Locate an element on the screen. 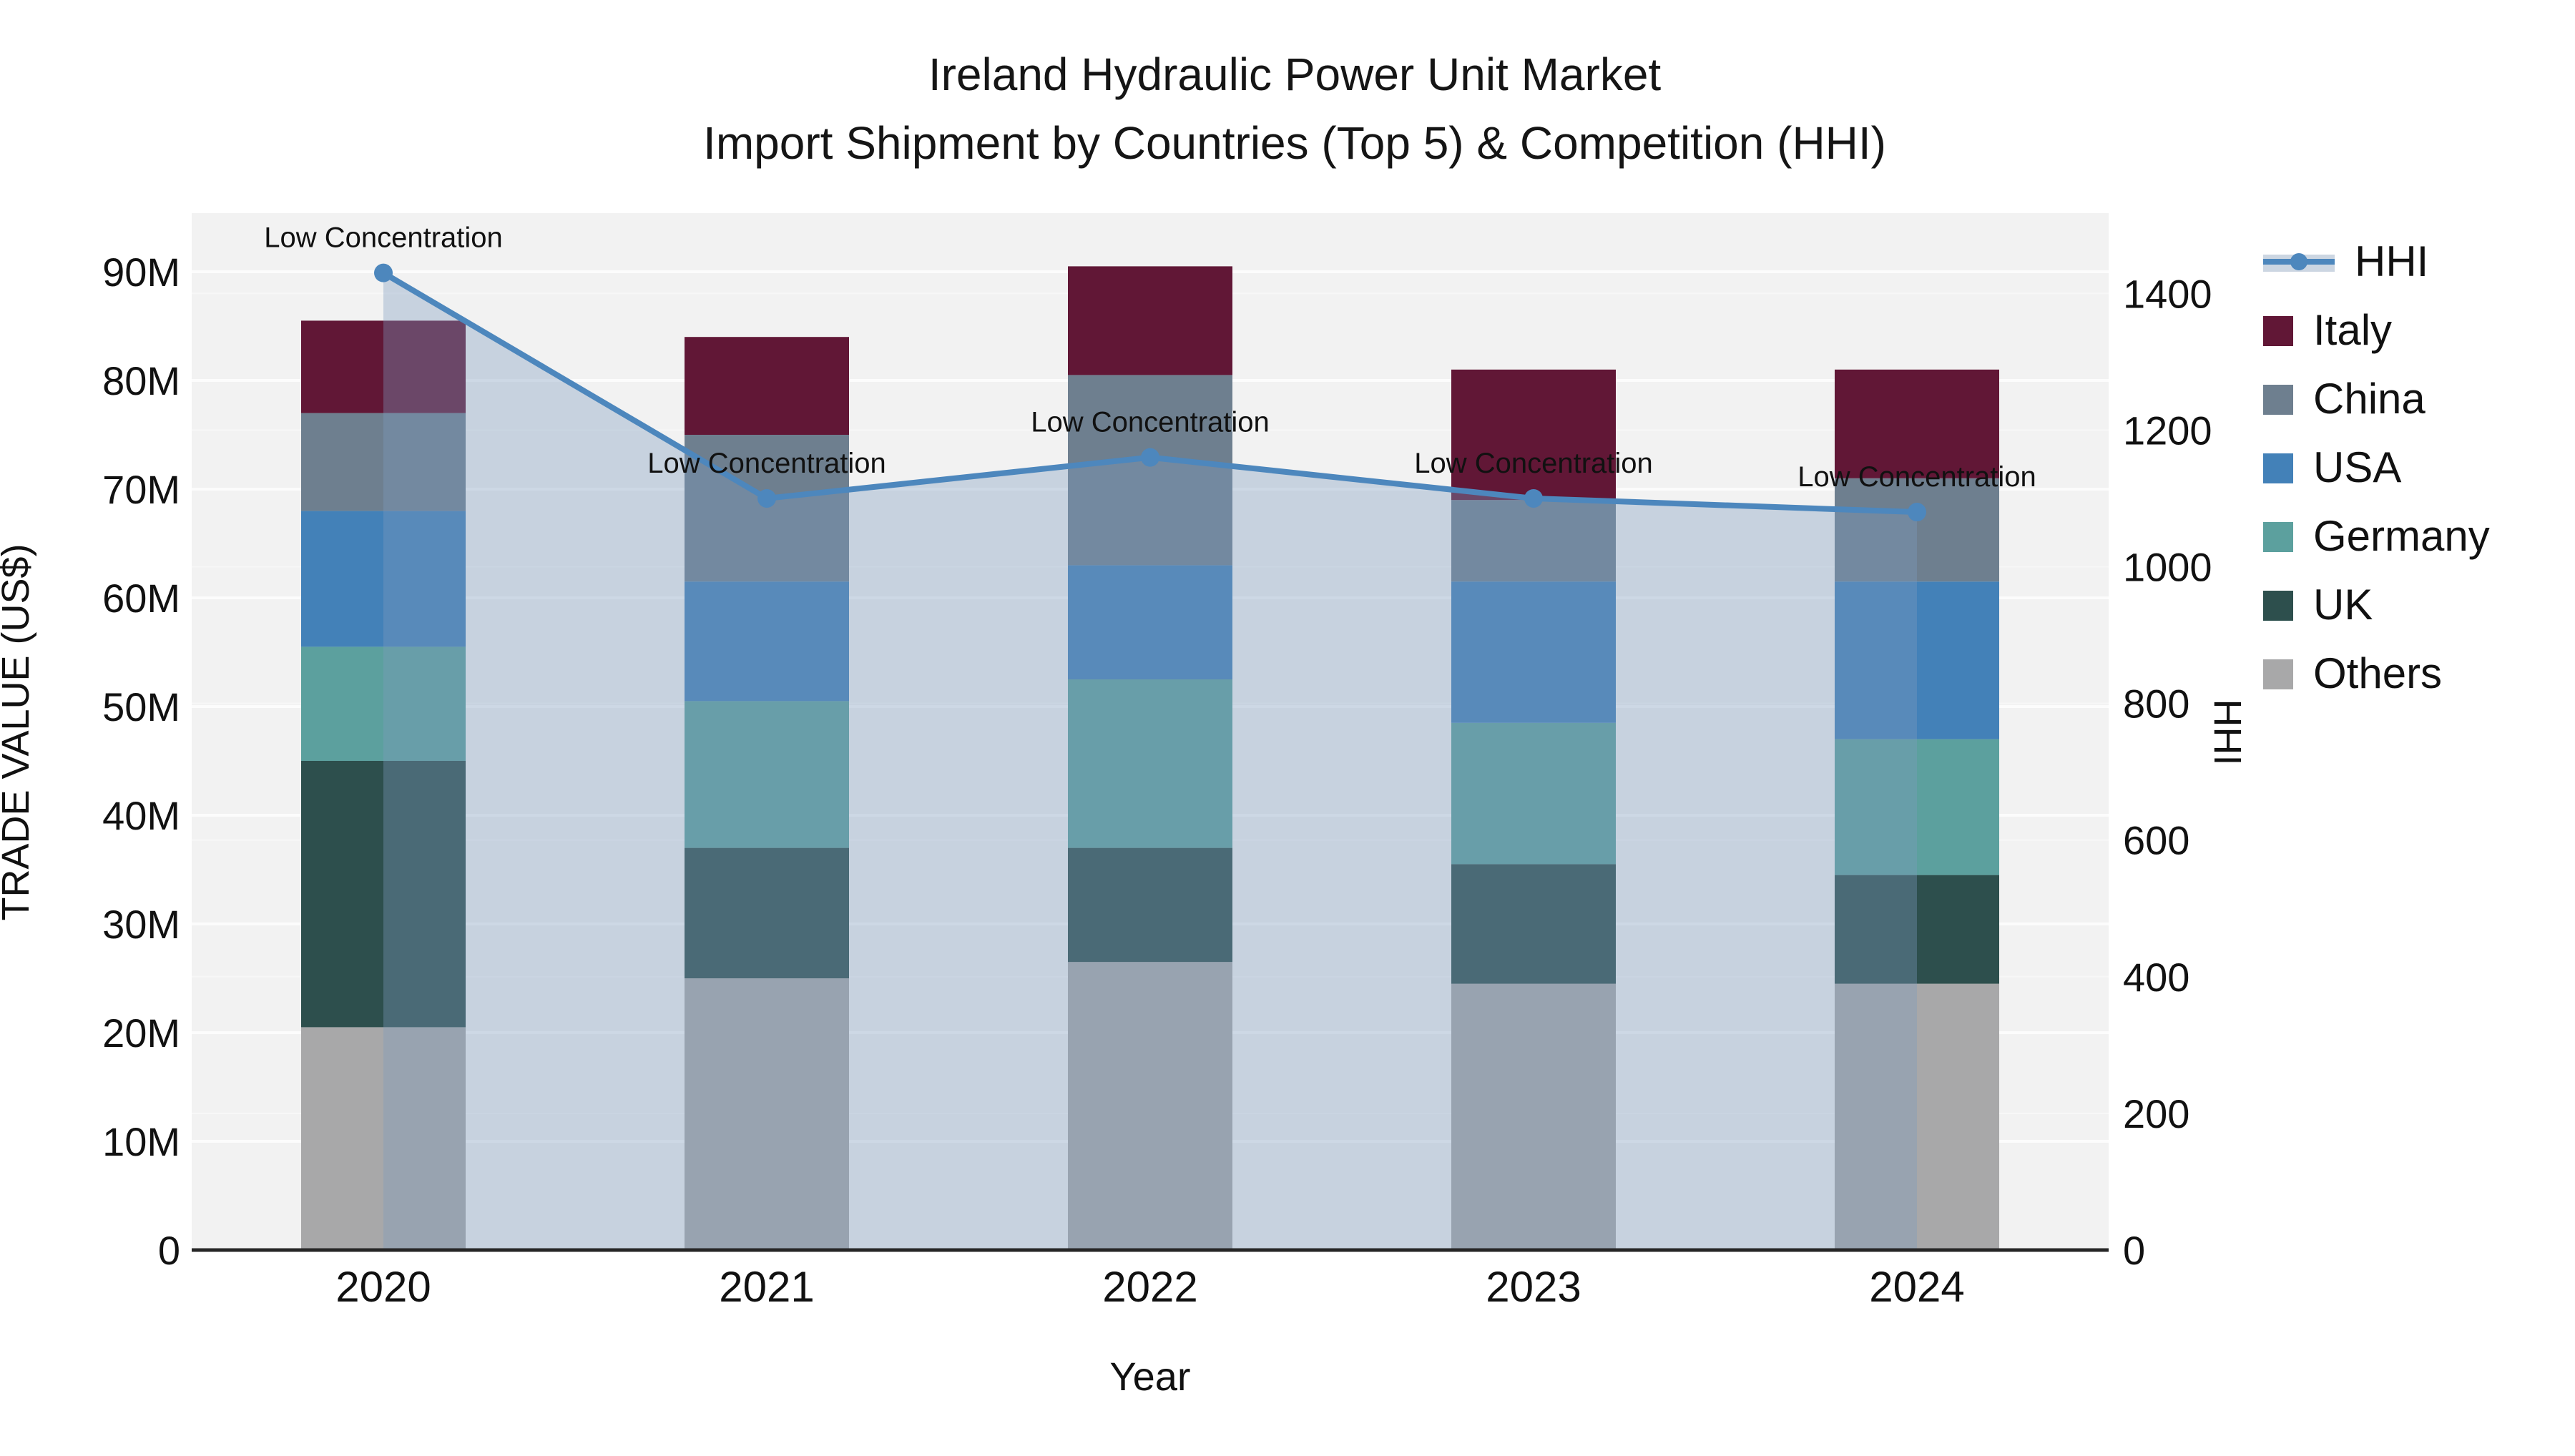 This screenshot has width=2575, height=1456. hhi-markers is located at coordinates (1150, 392).